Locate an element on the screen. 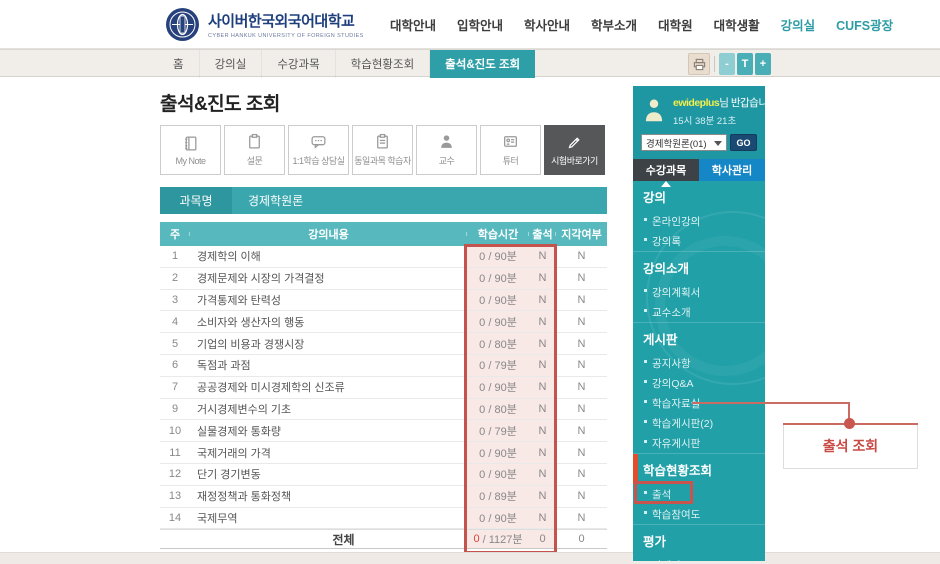  cell-week: 12 is located at coordinates (175, 474).